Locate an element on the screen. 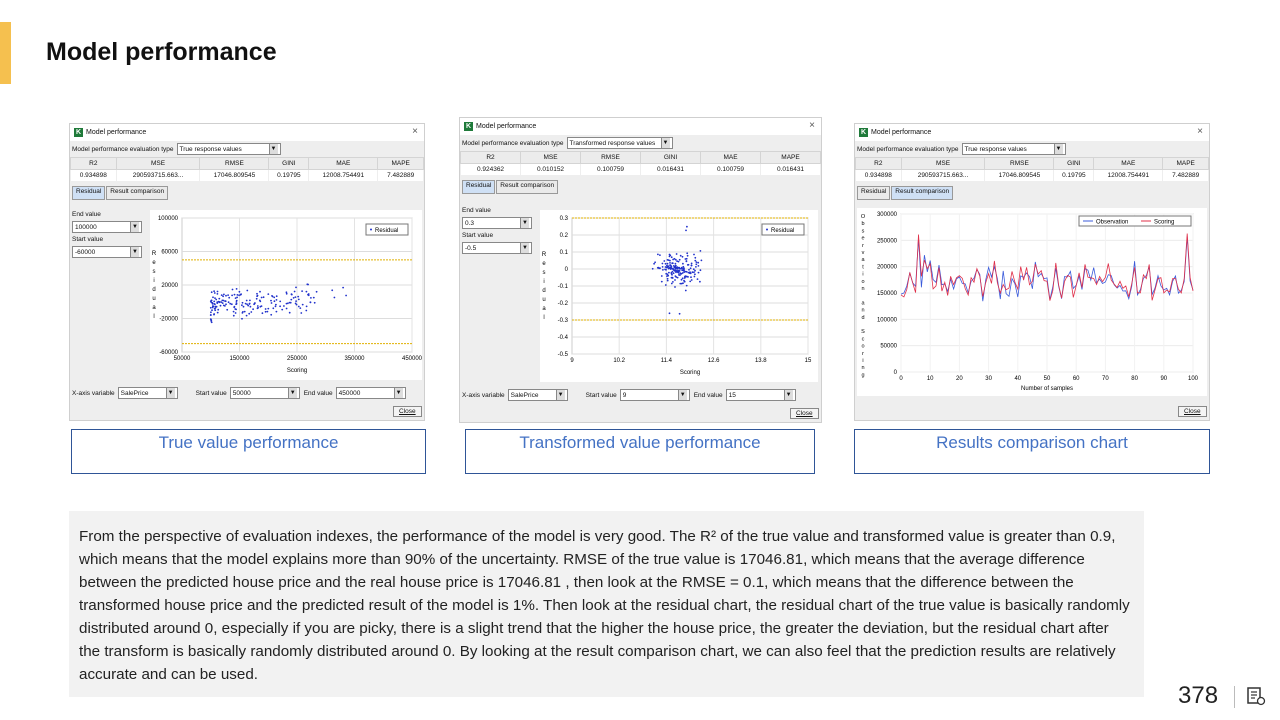  end-value-select: 100000 ▼ is located at coordinates (107, 227).